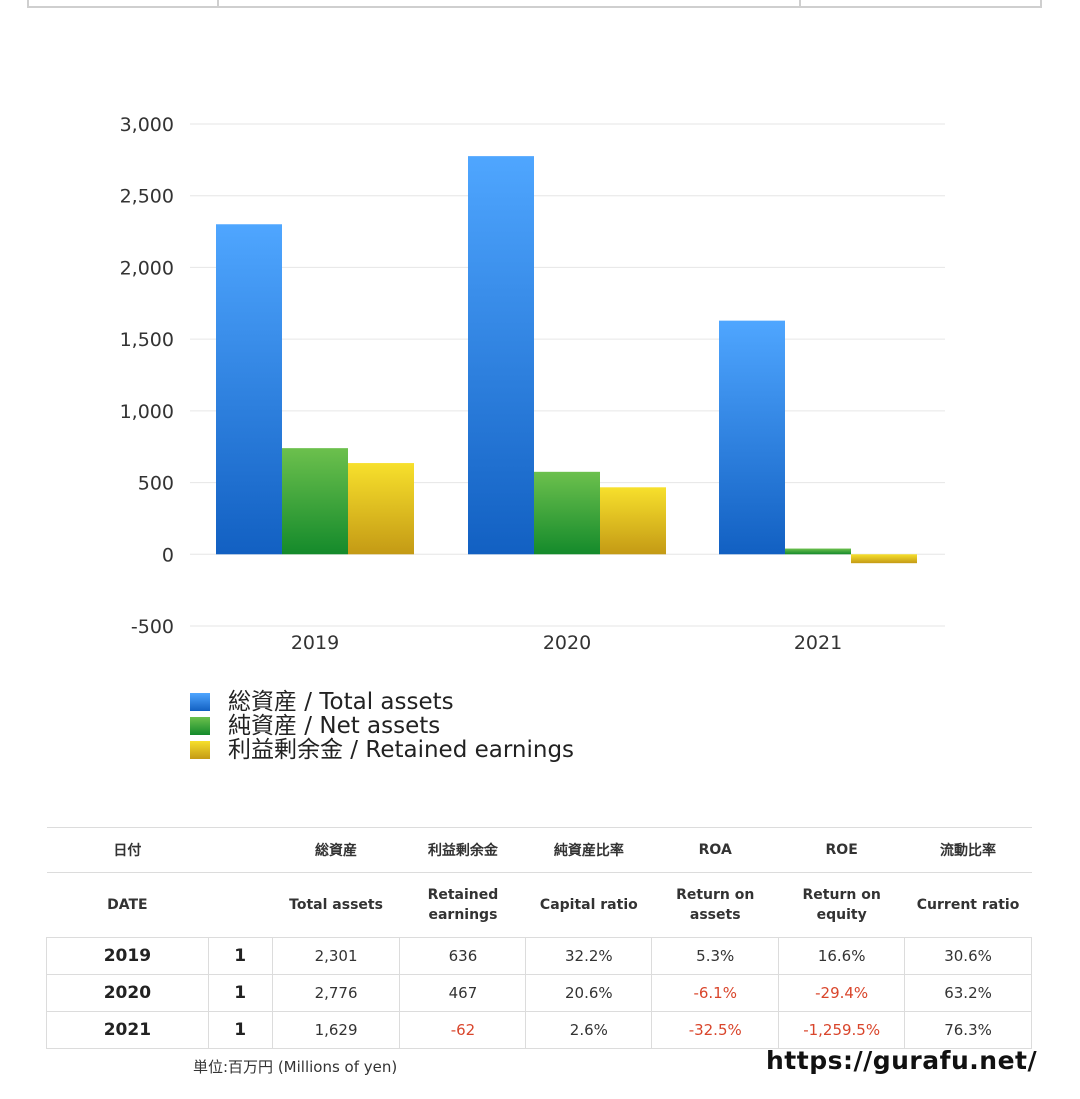 The width and height of the screenshot is (1080, 1099). What do you see at coordinates (463, 956) in the screenshot?
I see `cell-retained-earnings: 636` at bounding box center [463, 956].